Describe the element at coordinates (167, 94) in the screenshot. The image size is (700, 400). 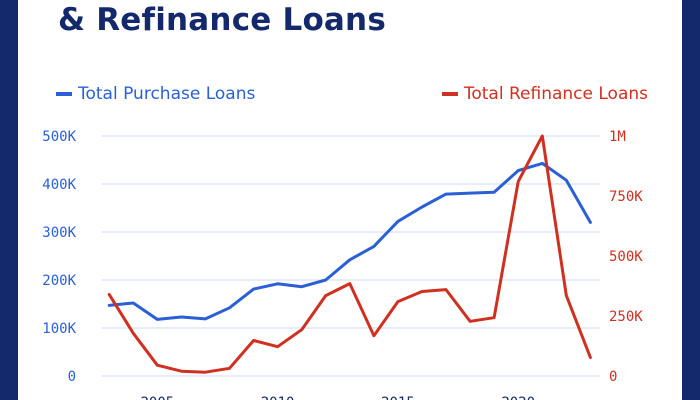
I see `legend-label-purchase: Total Purchase Loans` at that location.